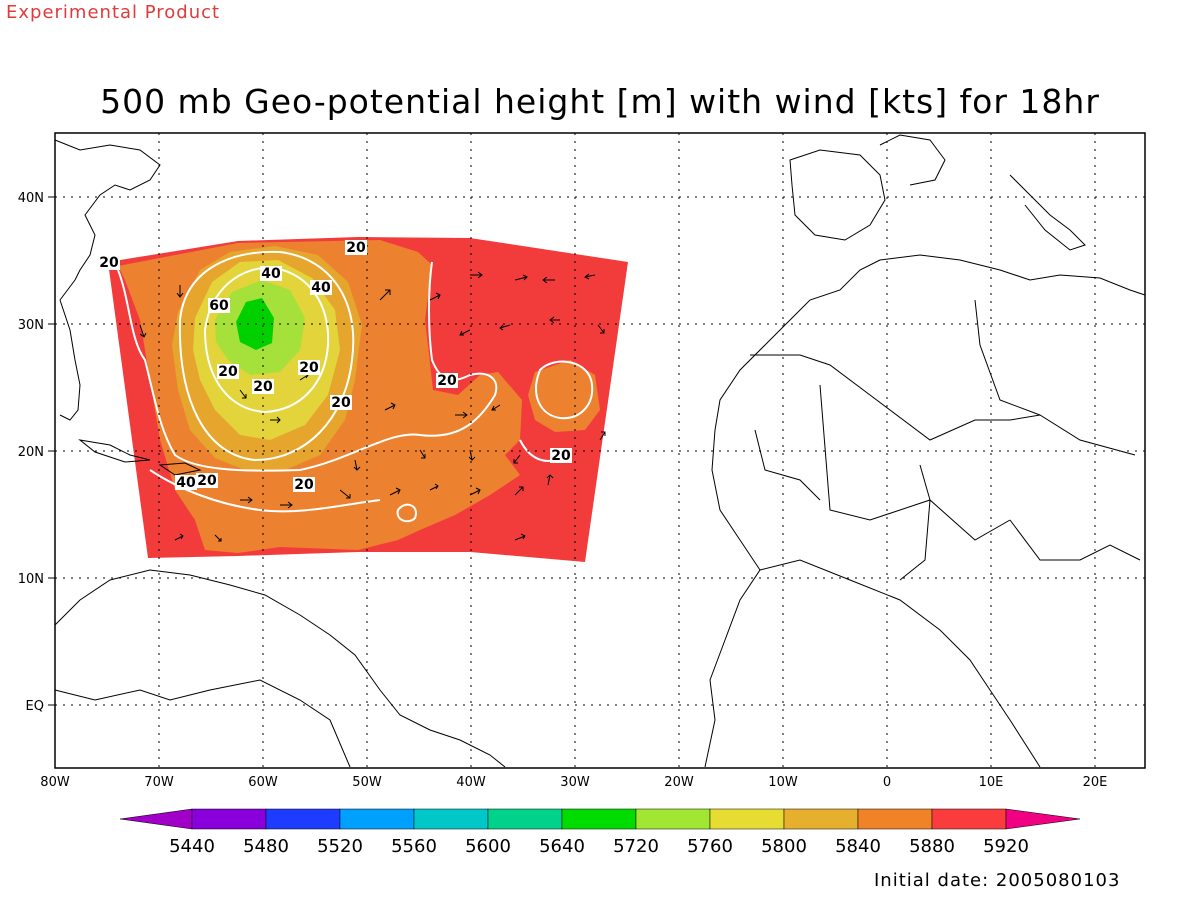 The width and height of the screenshot is (1200, 900). I want to click on south-america-inner, so click(202, 723).